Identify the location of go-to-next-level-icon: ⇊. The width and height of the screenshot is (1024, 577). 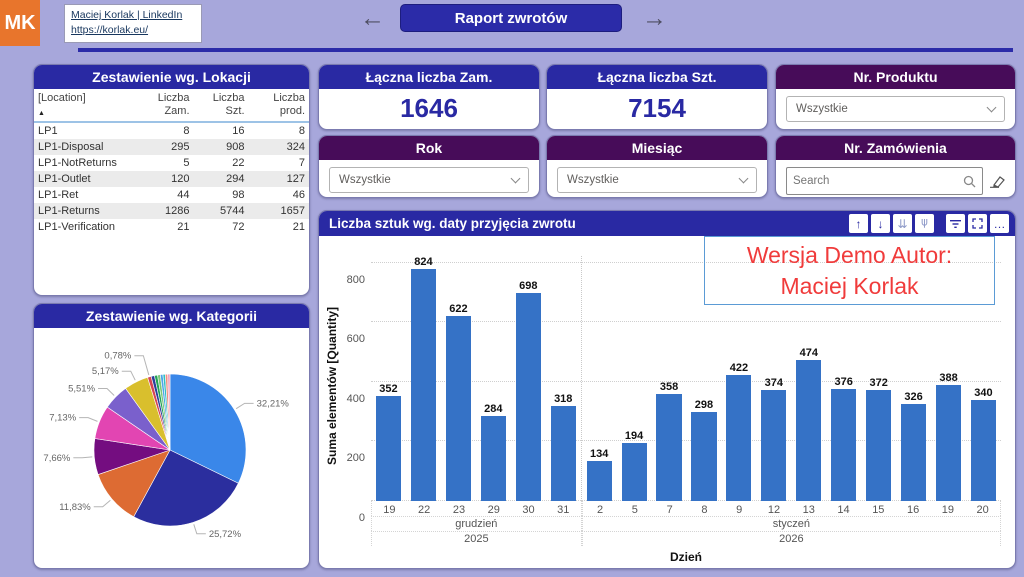
(902, 223).